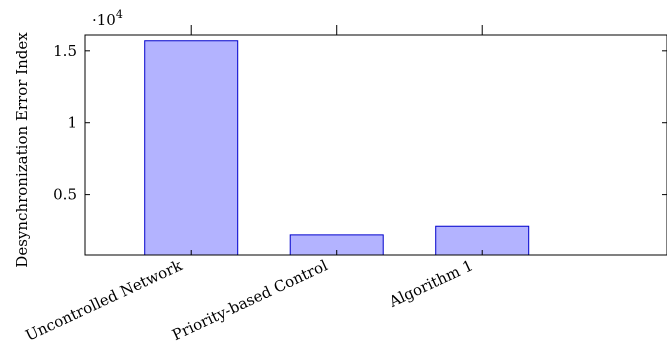  What do you see at coordinates (72, 123) in the screenshot?
I see `y-tick-label: 1` at bounding box center [72, 123].